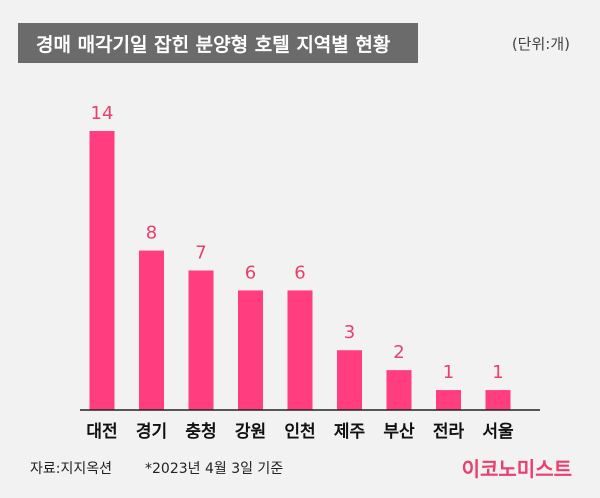  Describe the element at coordinates (151, 432) in the screenshot. I see `category-label: 경기` at that location.